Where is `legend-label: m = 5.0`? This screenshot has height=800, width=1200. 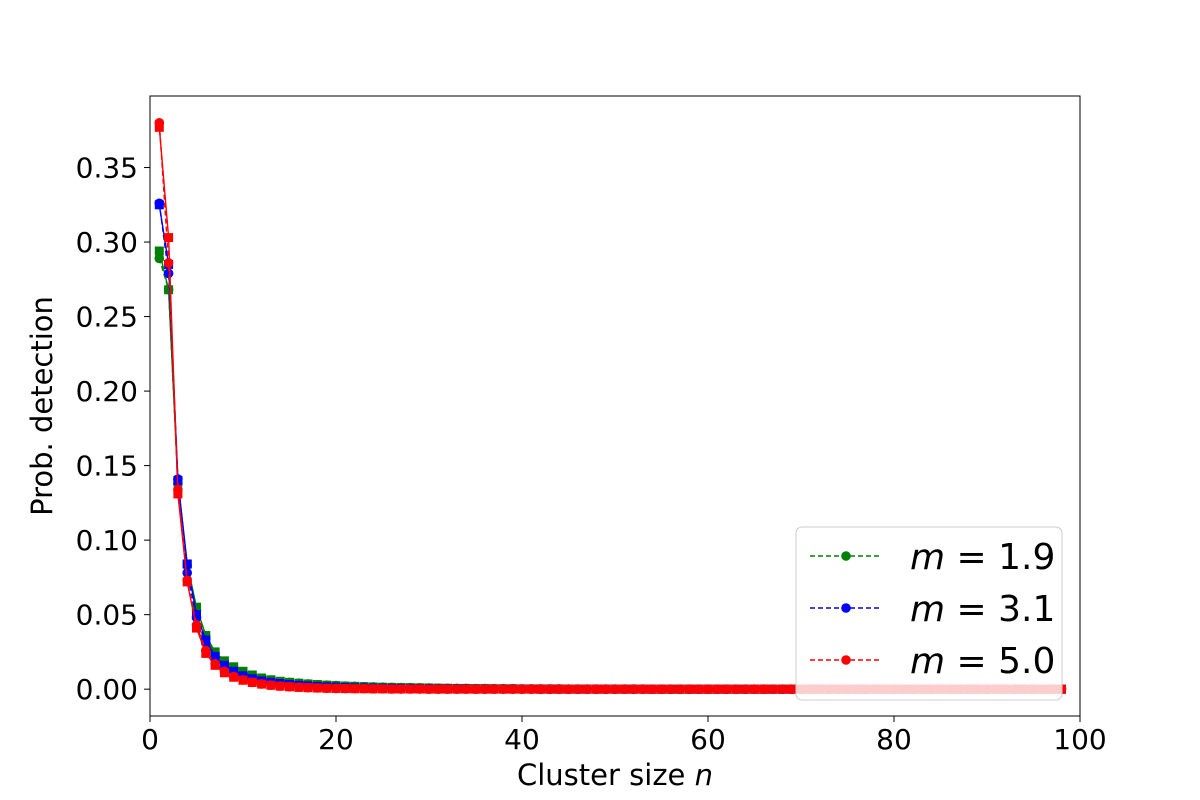
legend-label: m = 5.0 is located at coordinates (982, 661).